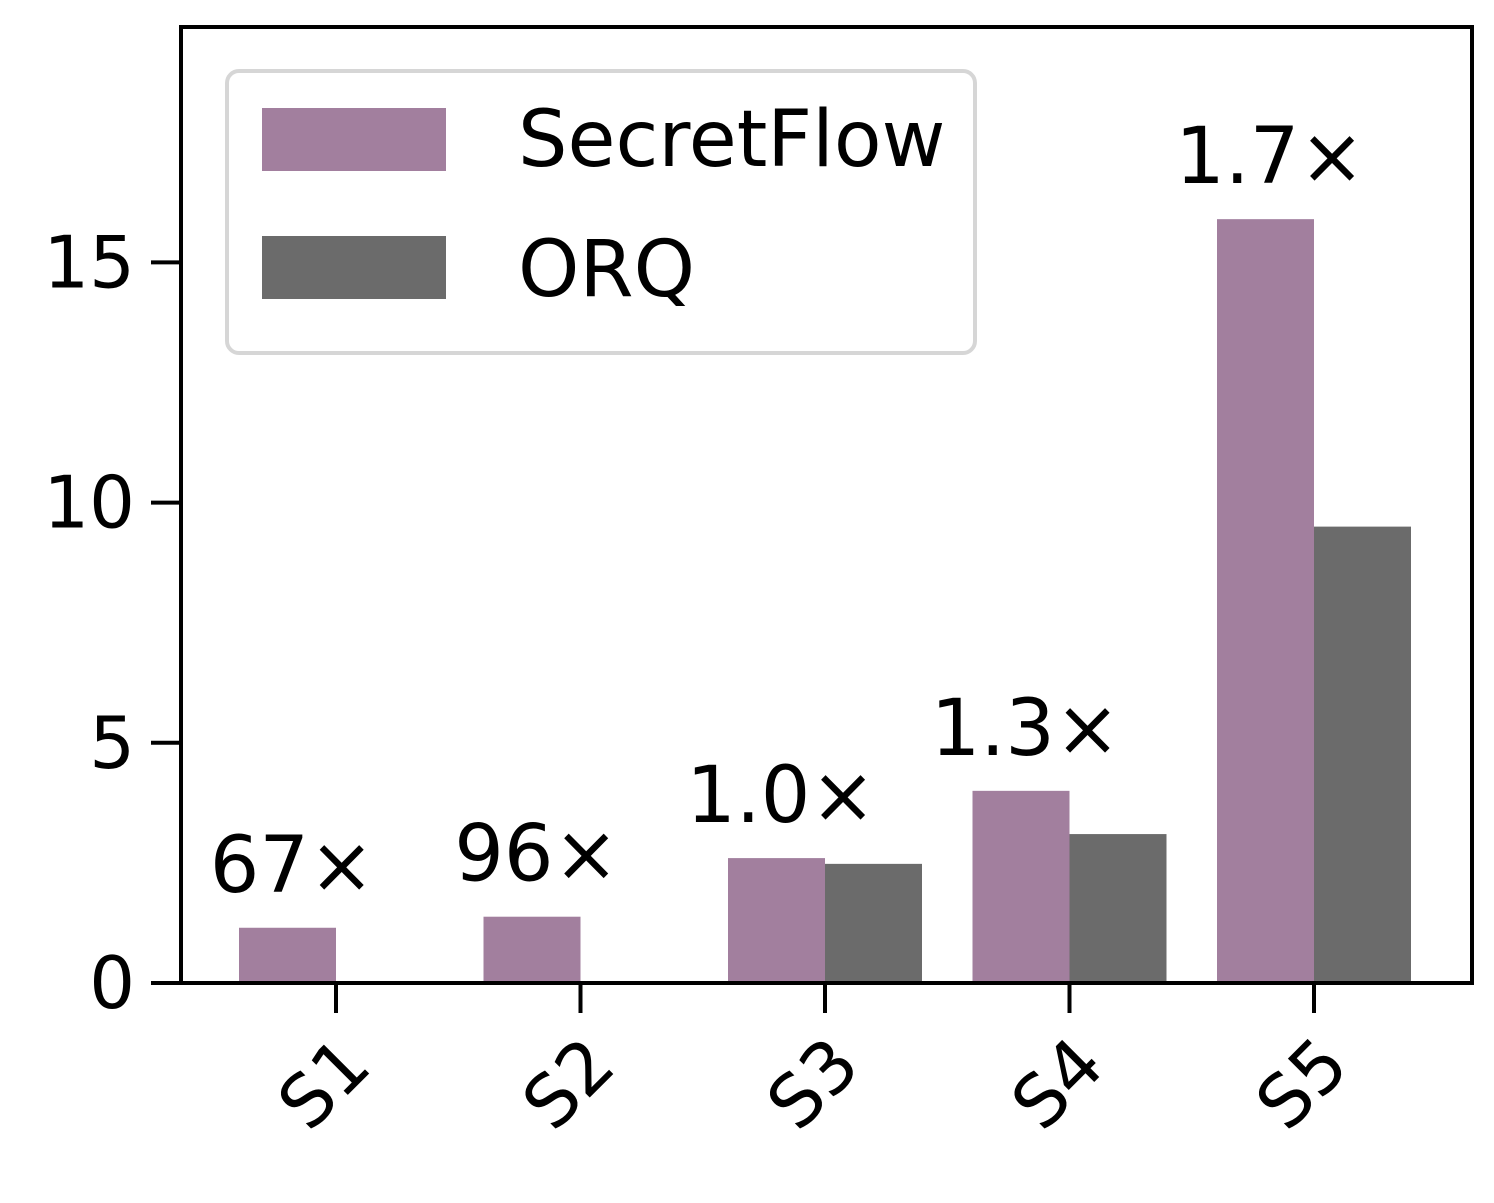  What do you see at coordinates (89, 503) in the screenshot?
I see `y-tick-label-10: 10` at bounding box center [89, 503].